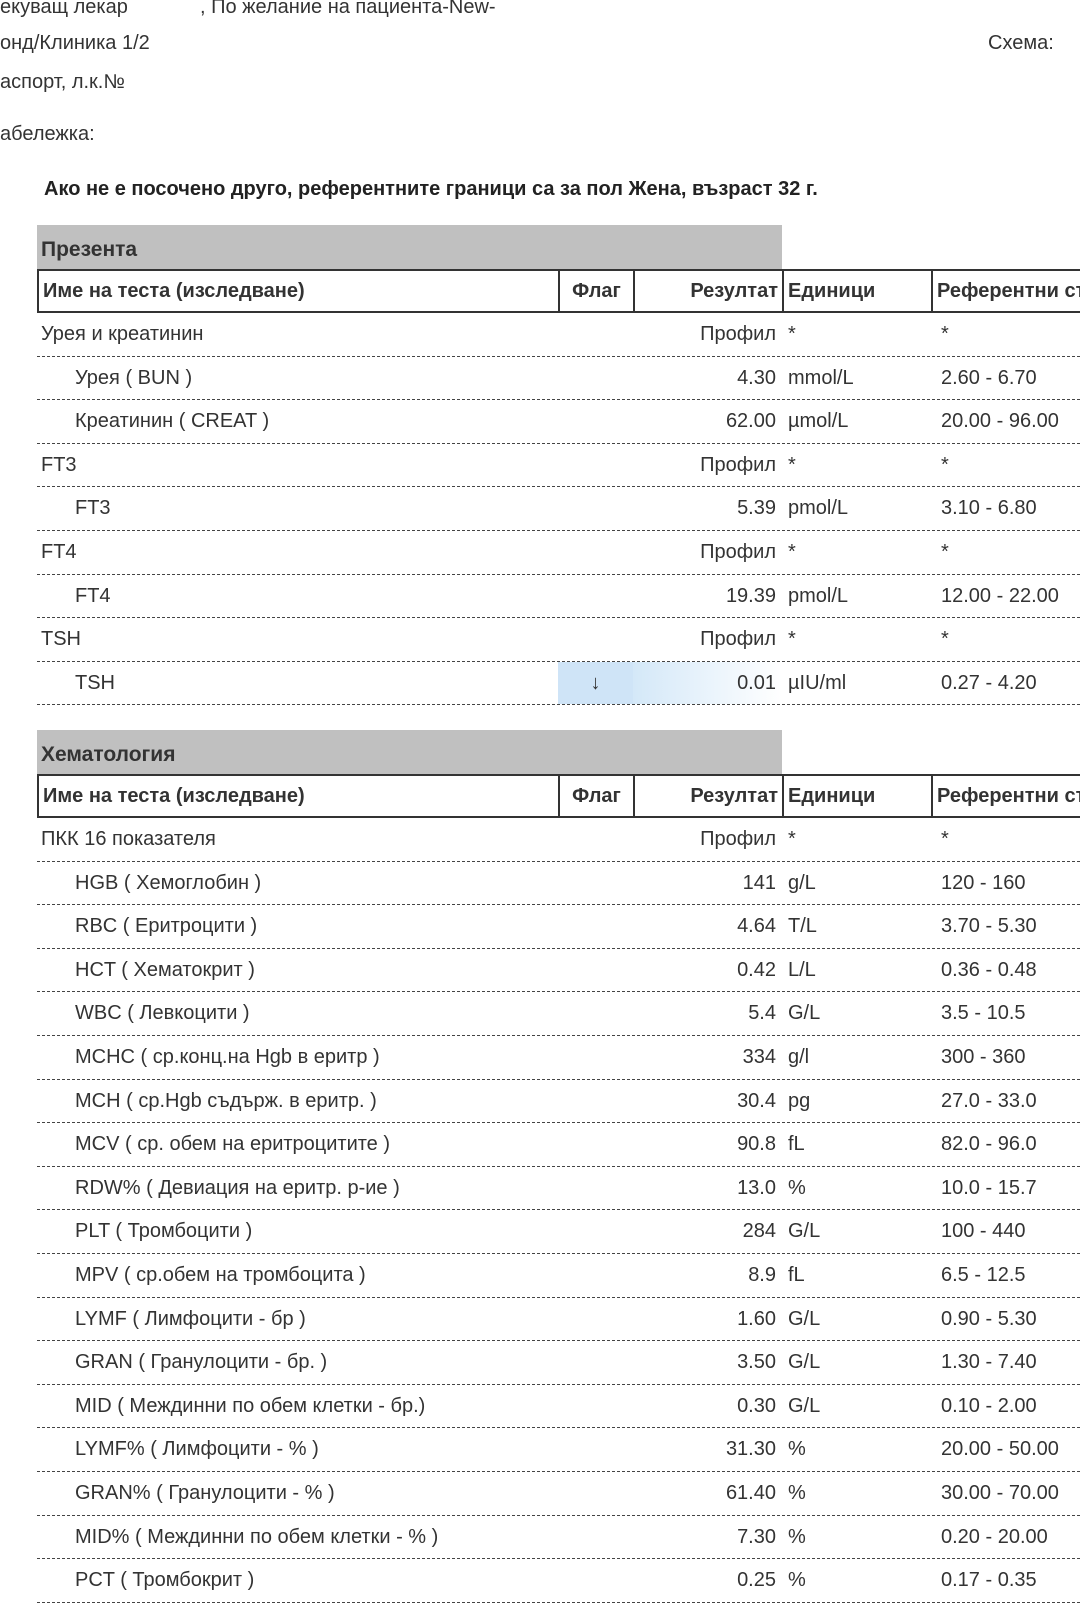  Describe the element at coordinates (165, 969) in the screenshot. I see `test-name: HCT ( Хематокрит )` at that location.